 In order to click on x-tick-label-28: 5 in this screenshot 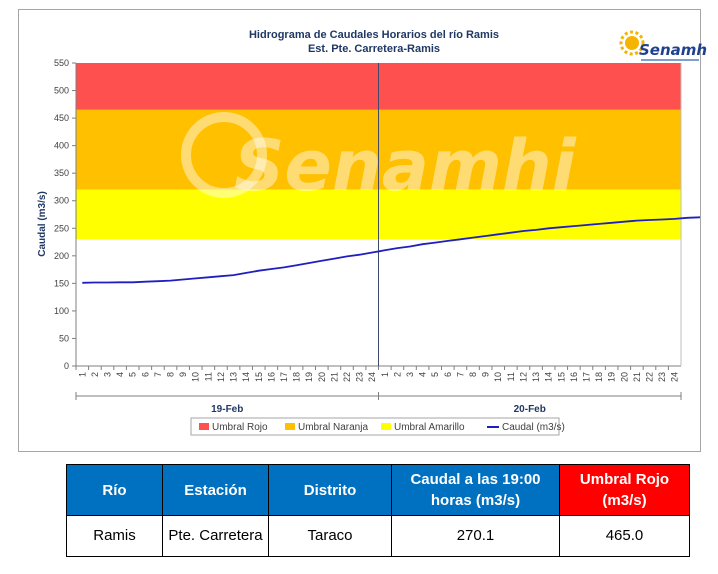, I will do `click(435, 374)`.